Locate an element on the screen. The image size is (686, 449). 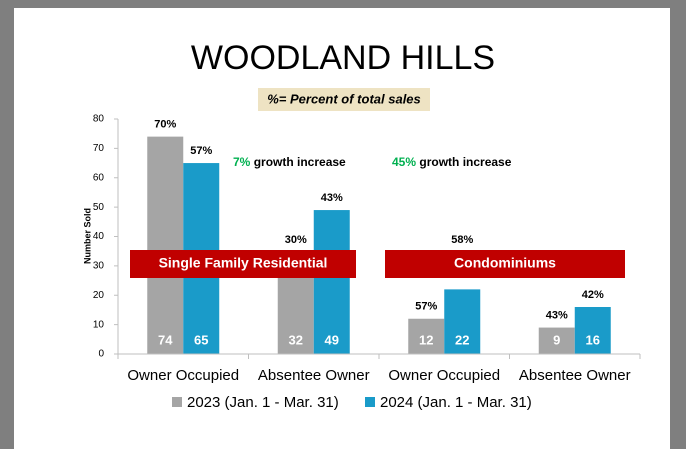
y-tick-label: 0 is located at coordinates (101, 354).